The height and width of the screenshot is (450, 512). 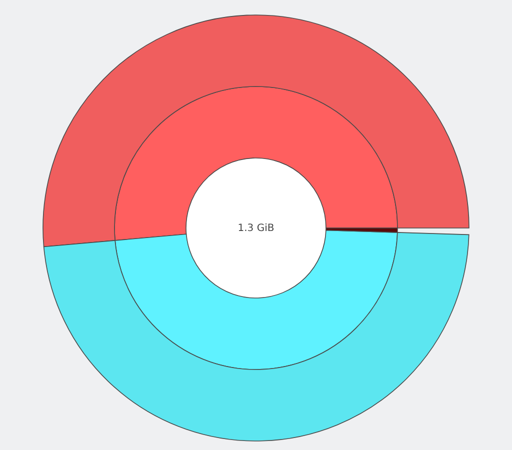 What do you see at coordinates (256, 228) in the screenshot?
I see `text: 1.3 GiB` at bounding box center [256, 228].